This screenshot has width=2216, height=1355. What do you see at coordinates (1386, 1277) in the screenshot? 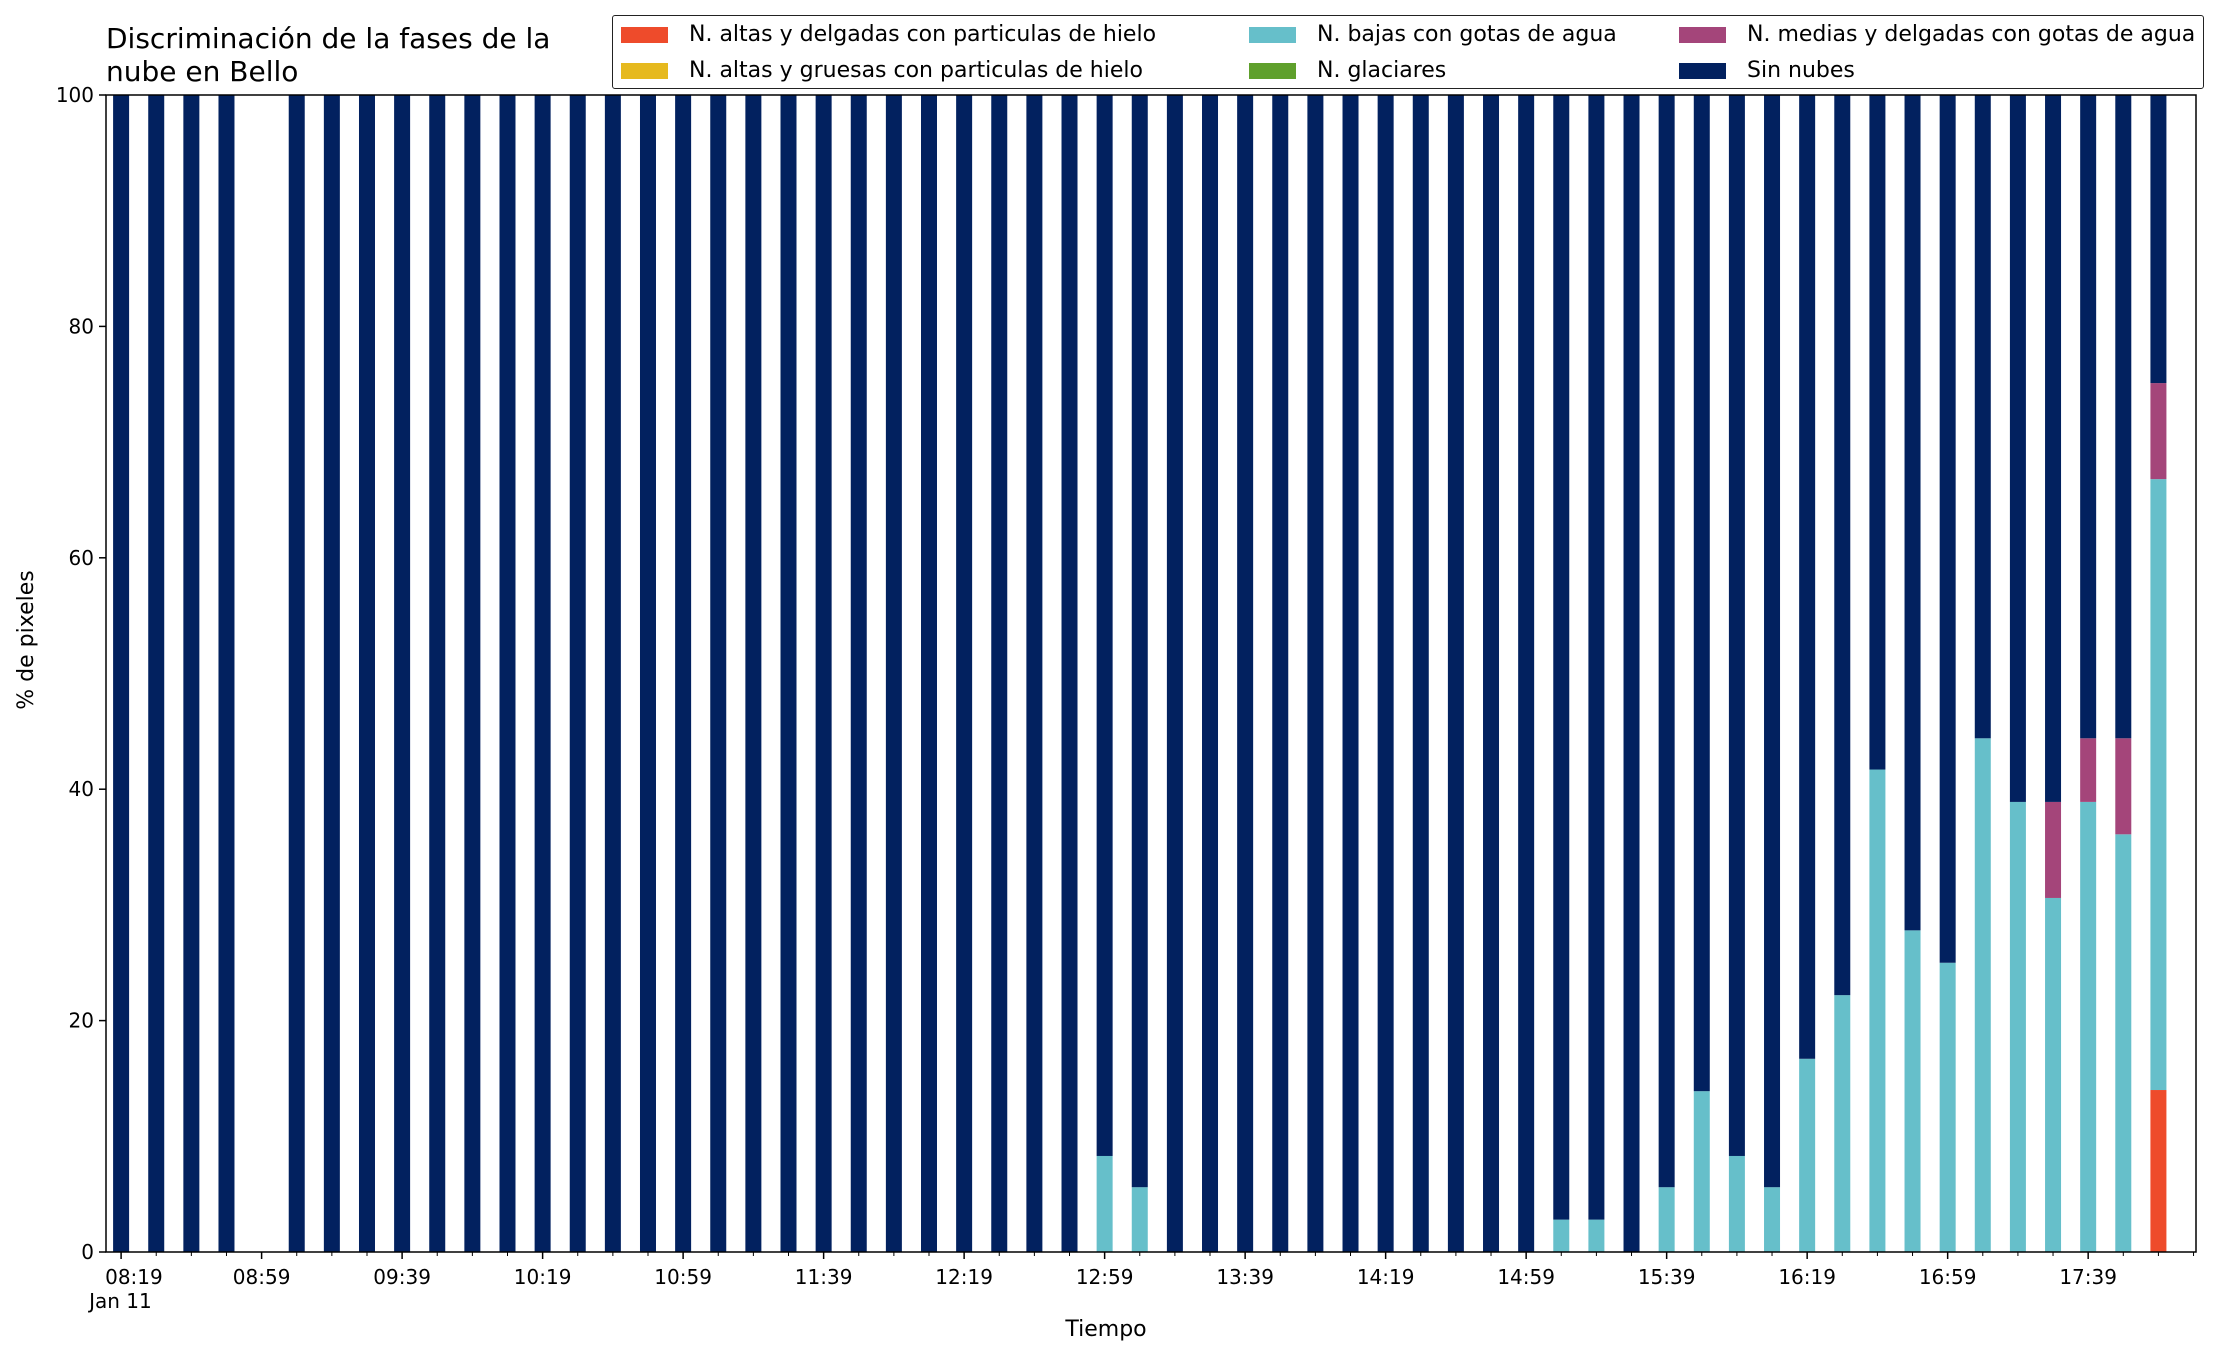
I see `x-tick-label: 14:19` at bounding box center [1386, 1277].